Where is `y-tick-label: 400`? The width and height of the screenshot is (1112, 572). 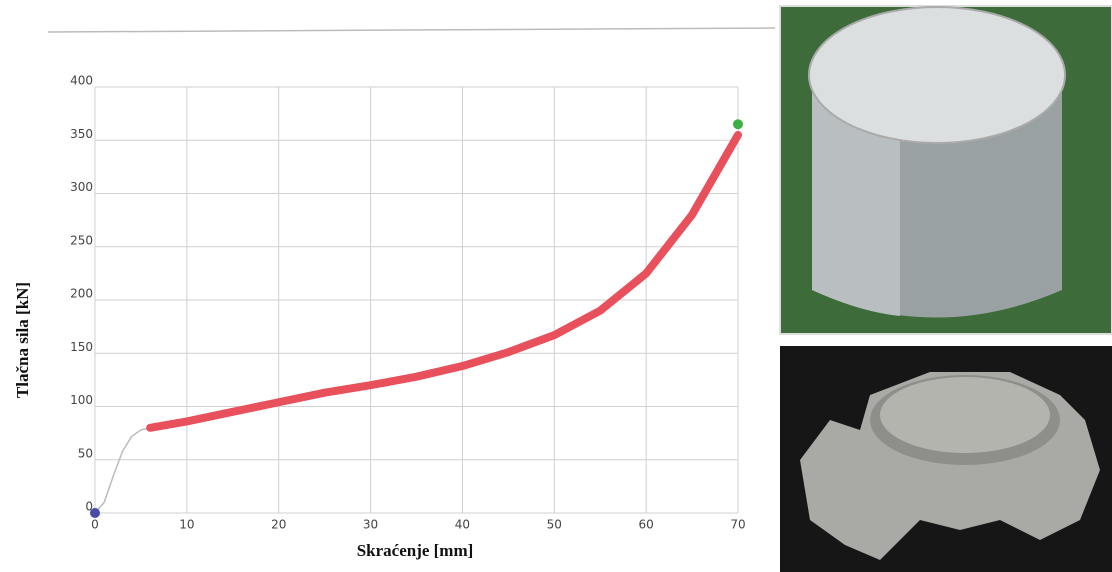 y-tick-label: 400 is located at coordinates (81, 81).